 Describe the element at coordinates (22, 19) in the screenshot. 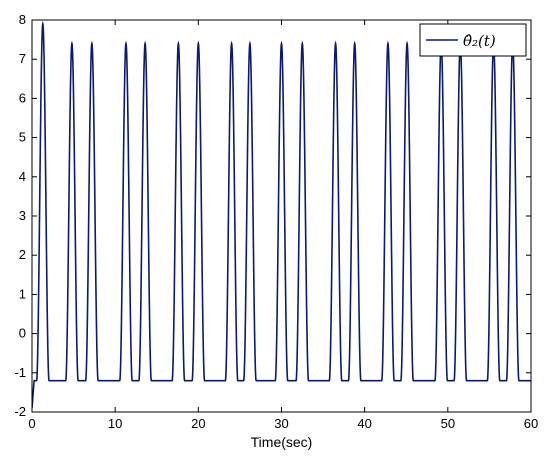

I see `y-tick-label: 8` at that location.